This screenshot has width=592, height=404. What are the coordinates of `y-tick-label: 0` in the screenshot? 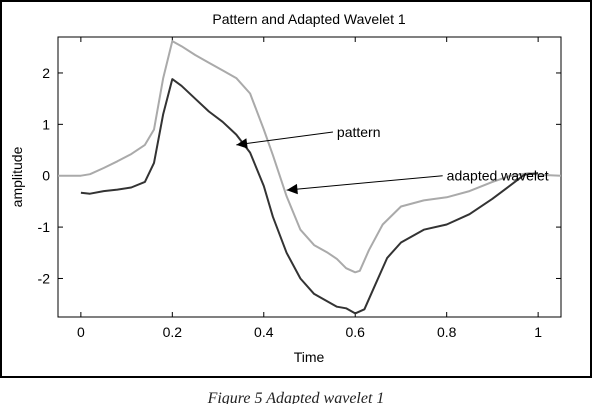 It's located at (46, 176).